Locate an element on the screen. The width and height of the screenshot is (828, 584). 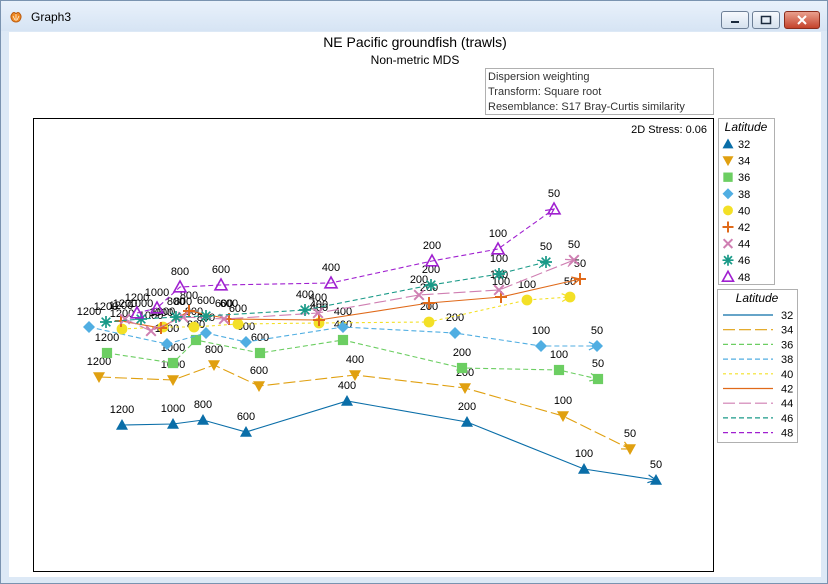
point-label-44-200: 200 is located at coordinates (419, 280).